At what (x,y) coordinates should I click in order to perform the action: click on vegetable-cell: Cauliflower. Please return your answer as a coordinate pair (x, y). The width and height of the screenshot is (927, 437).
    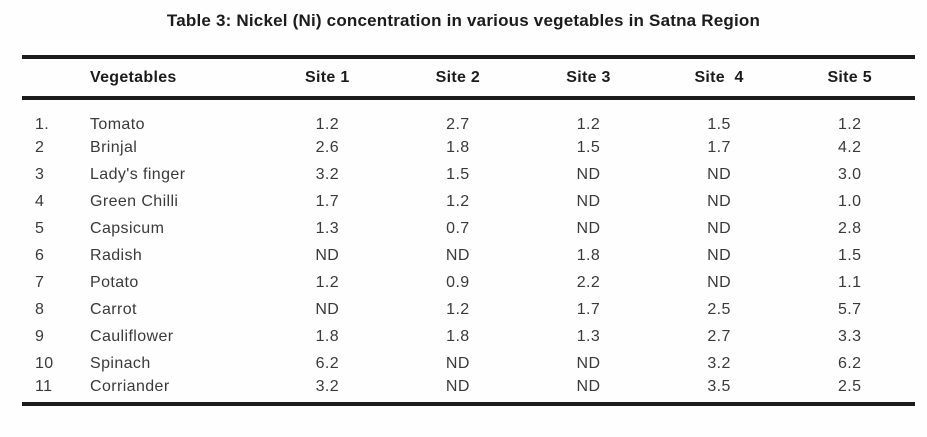
    Looking at the image, I should click on (132, 336).